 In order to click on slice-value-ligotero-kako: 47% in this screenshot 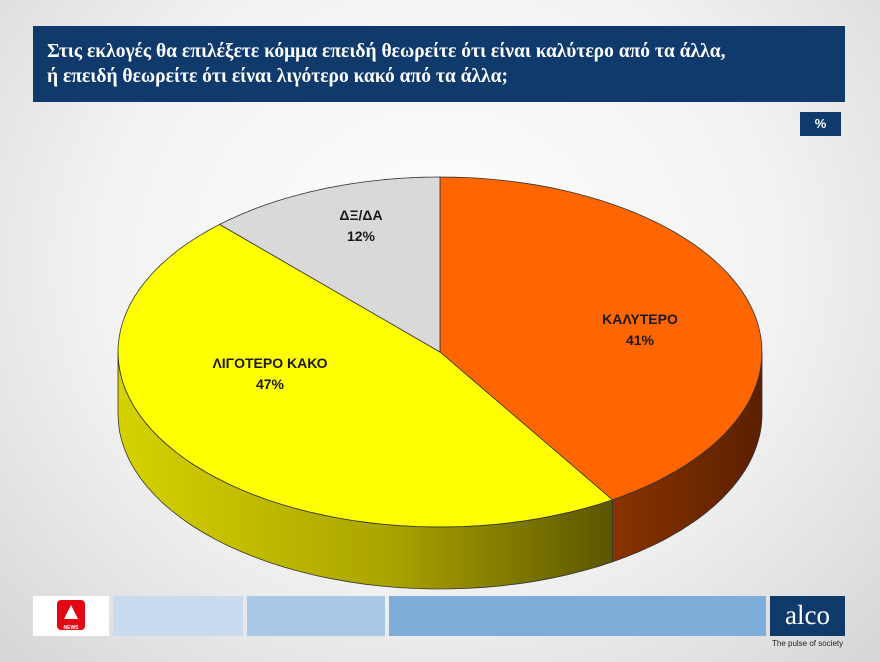, I will do `click(270, 384)`.